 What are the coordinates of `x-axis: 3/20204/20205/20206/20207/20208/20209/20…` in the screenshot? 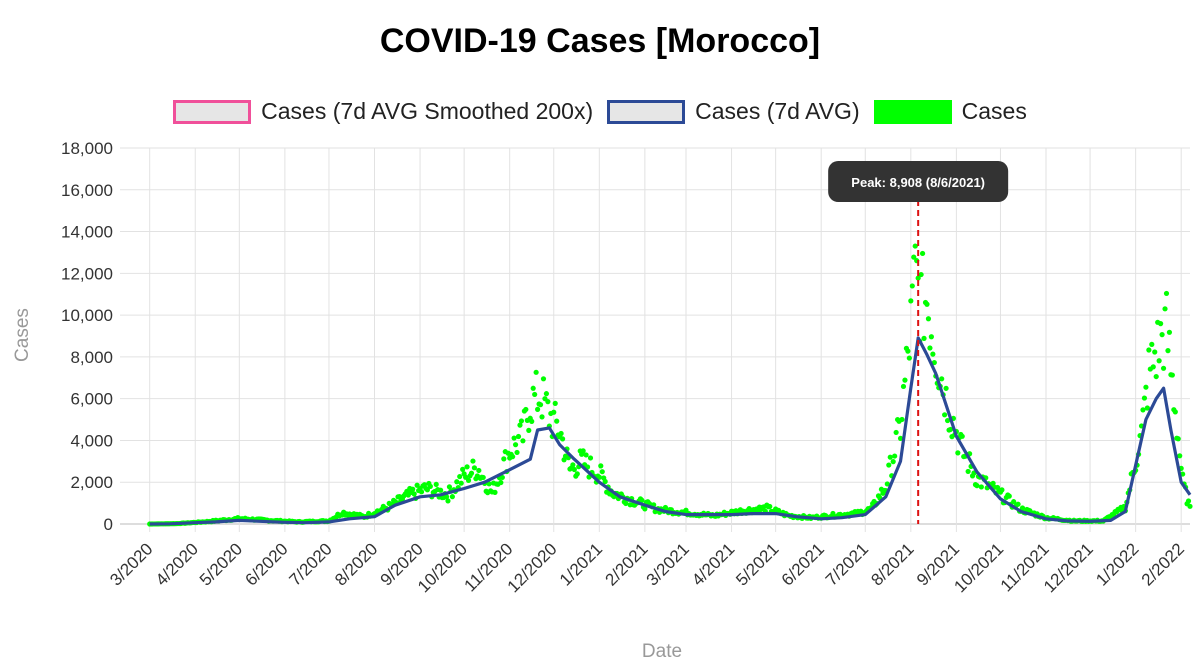 It's located at (647, 567).